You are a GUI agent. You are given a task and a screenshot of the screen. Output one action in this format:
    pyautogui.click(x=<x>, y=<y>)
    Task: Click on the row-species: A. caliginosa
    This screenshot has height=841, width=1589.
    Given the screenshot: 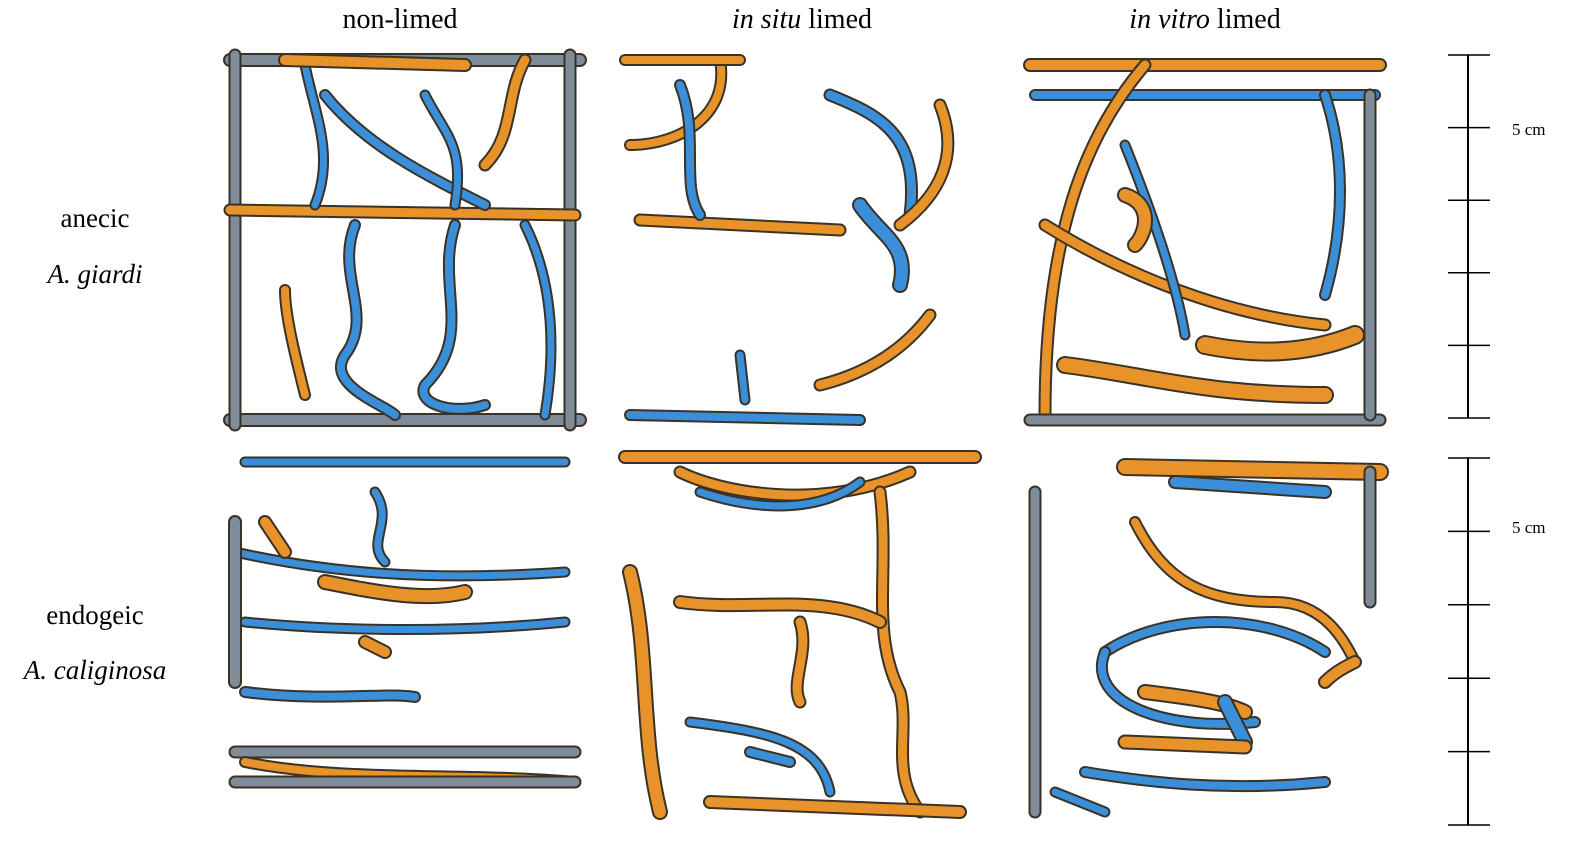 What is the action you would take?
    pyautogui.click(x=95, y=670)
    